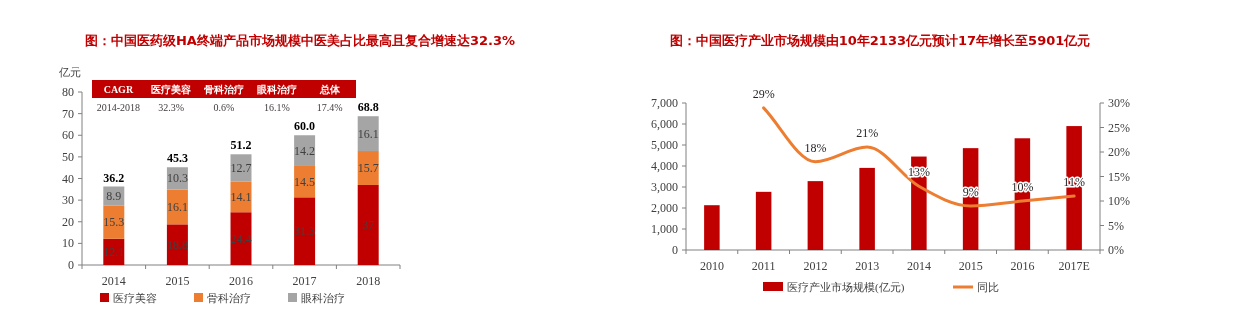 The image size is (1242, 330). Describe the element at coordinates (1119, 176) in the screenshot. I see `y2-tick-label: 15%` at that location.